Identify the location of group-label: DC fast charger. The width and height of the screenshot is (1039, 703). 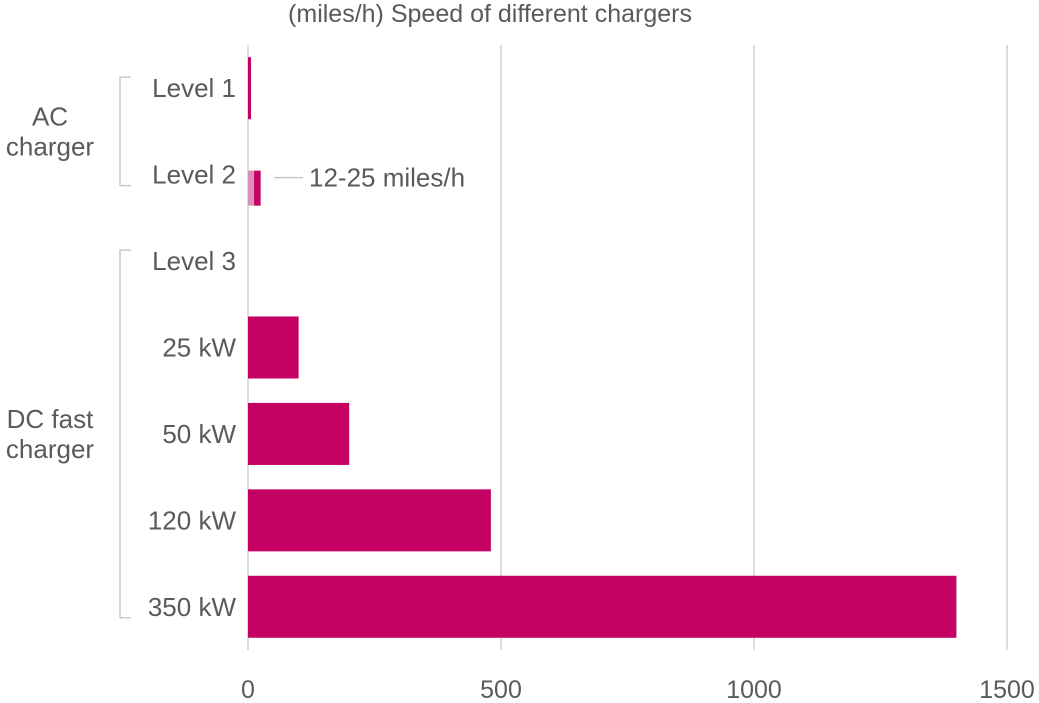
(50, 434).